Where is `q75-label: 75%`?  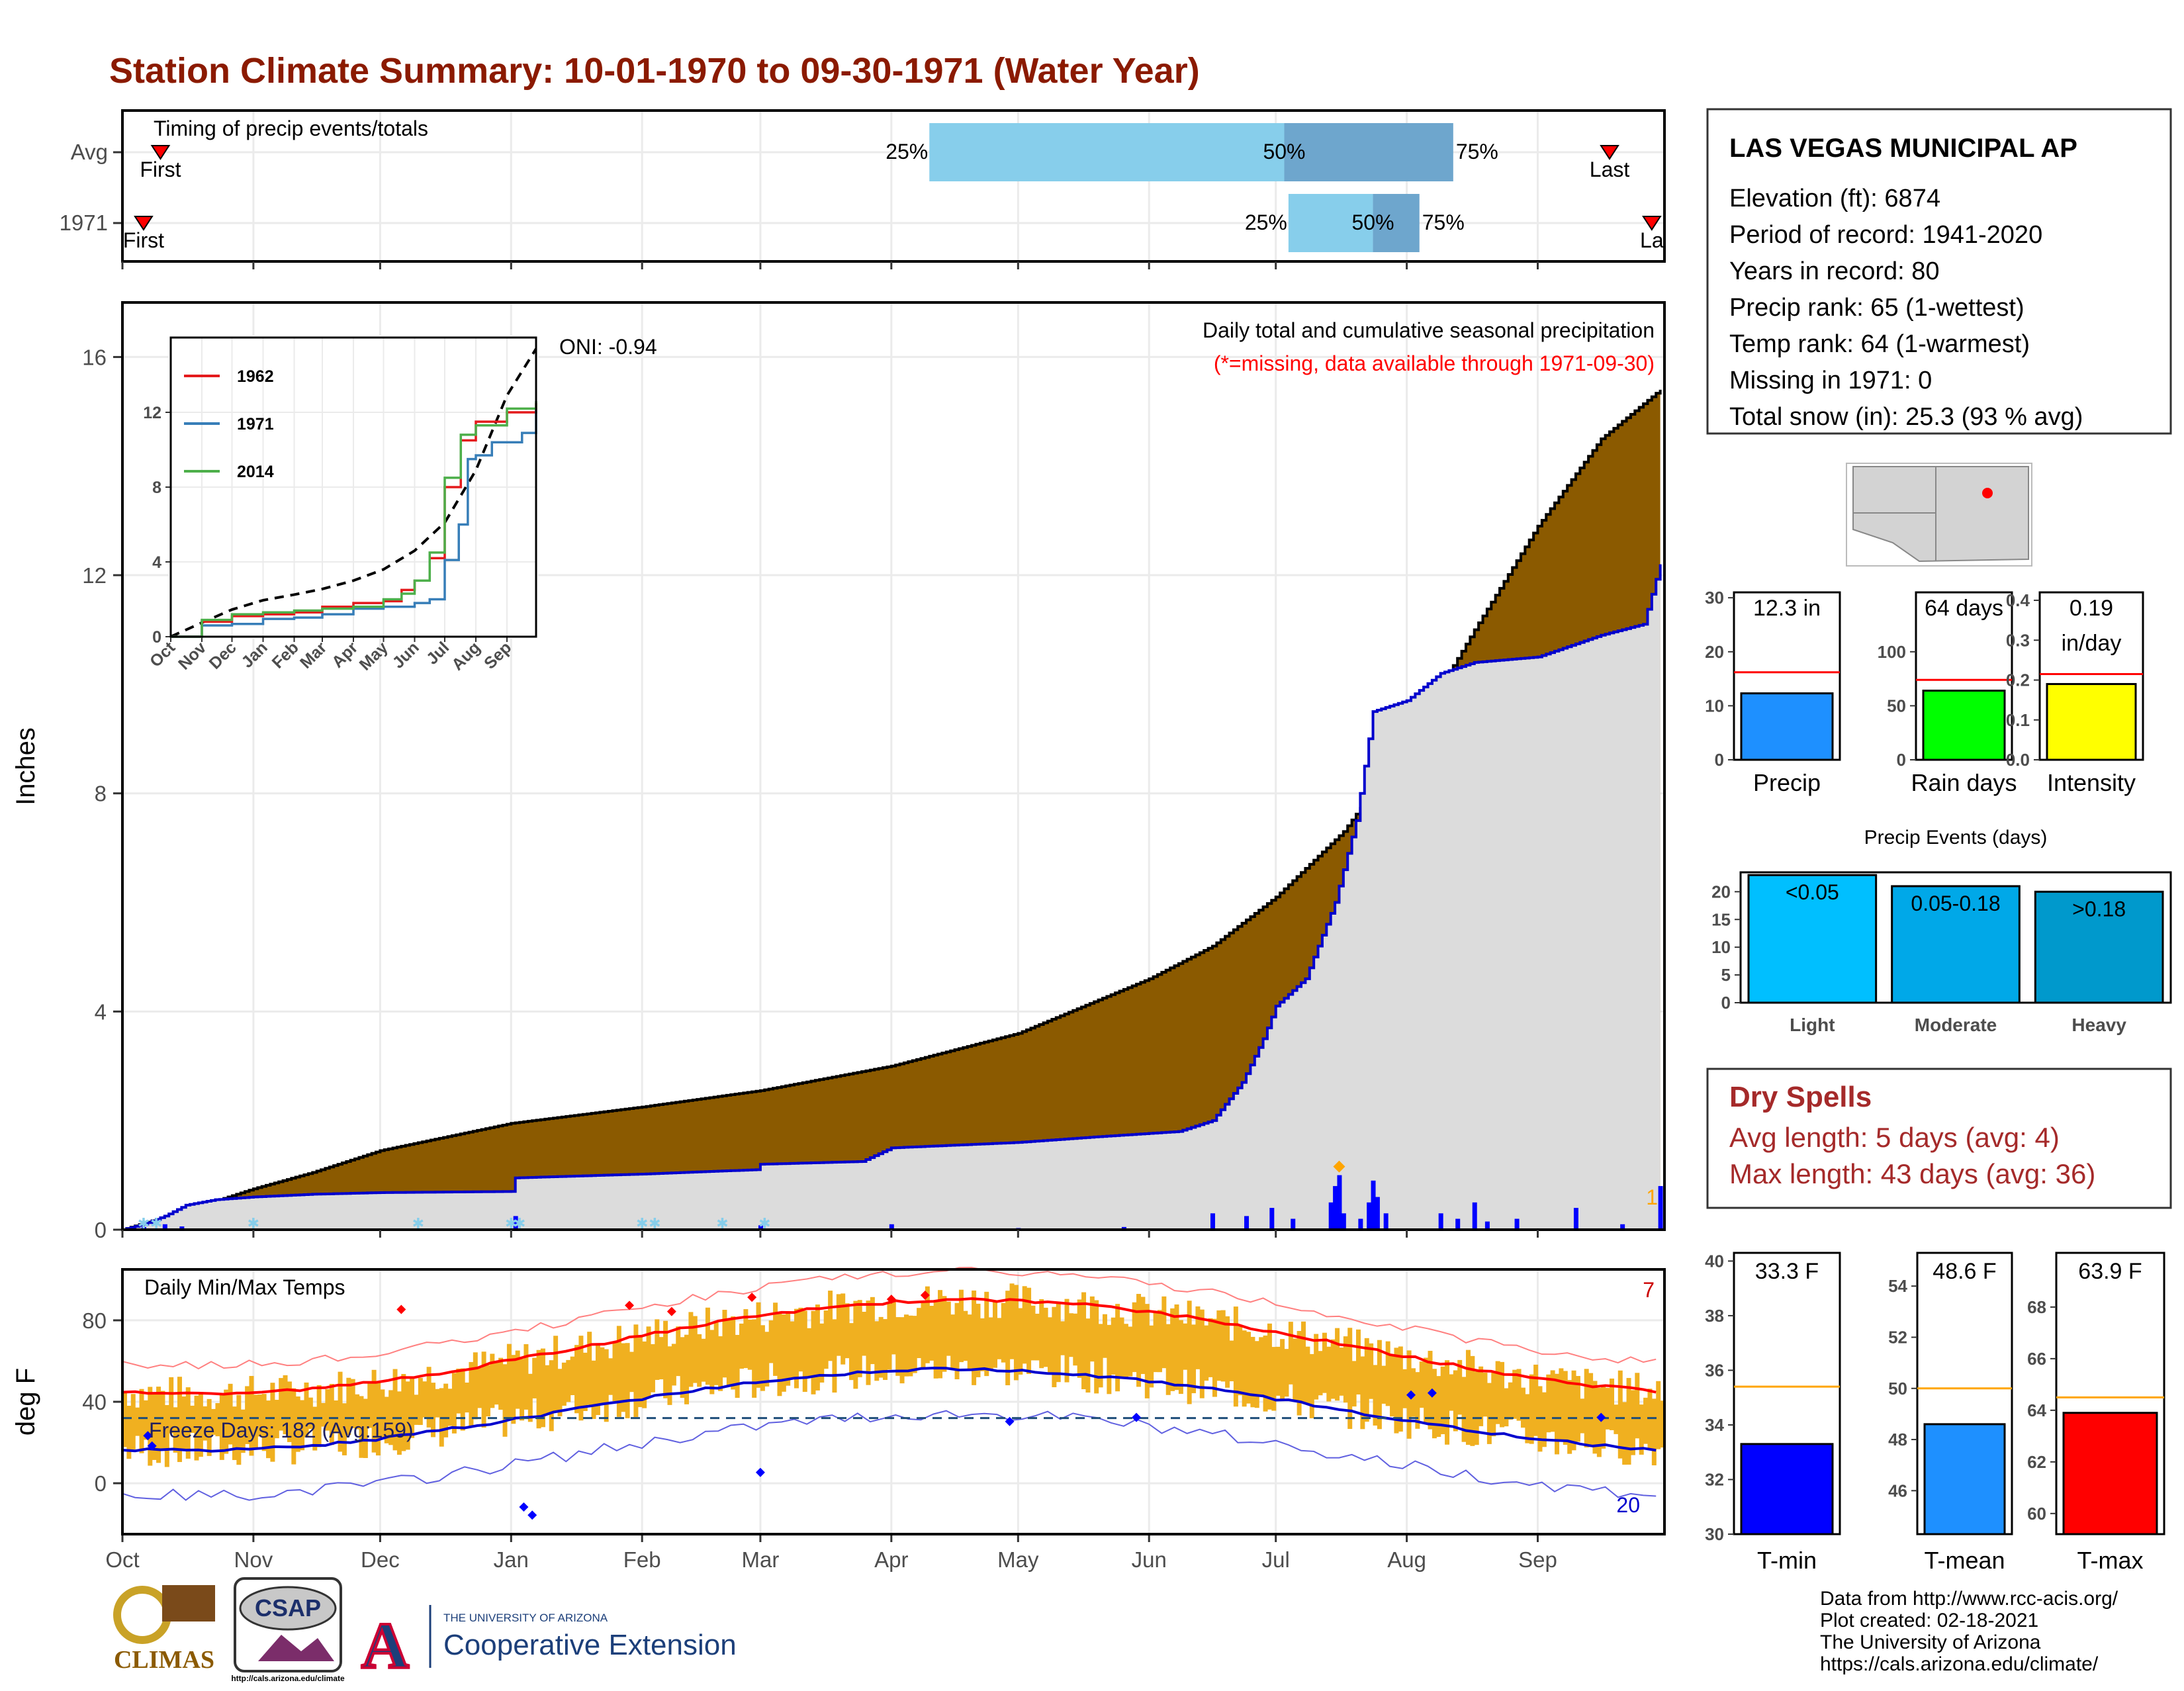
q75-label: 75% is located at coordinates (1477, 151).